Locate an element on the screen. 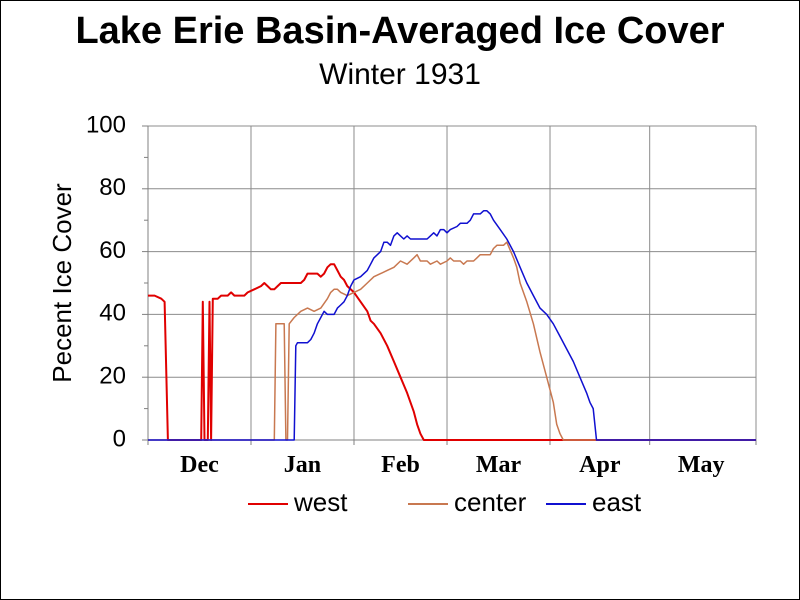  x-tick-label: May is located at coordinates (701, 465).